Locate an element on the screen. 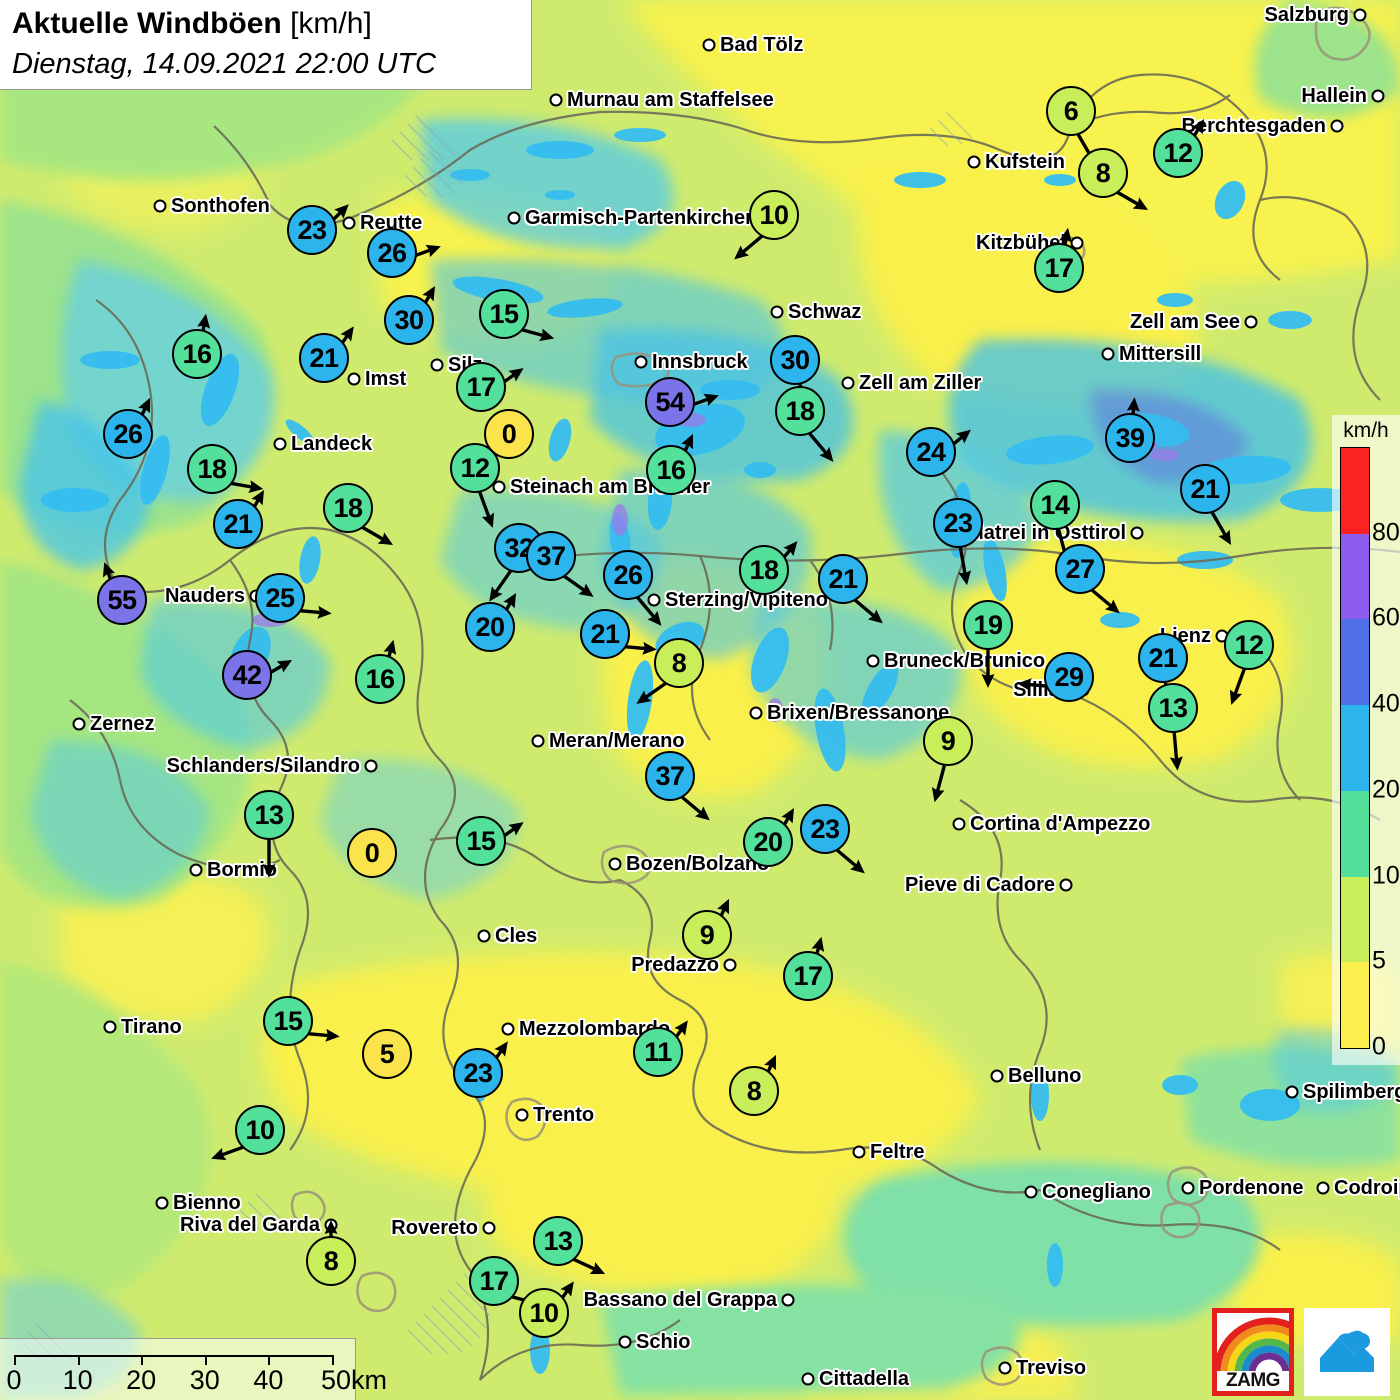 This screenshot has width=1400, height=1400. wind-station-marker: 25 is located at coordinates (293, 598).